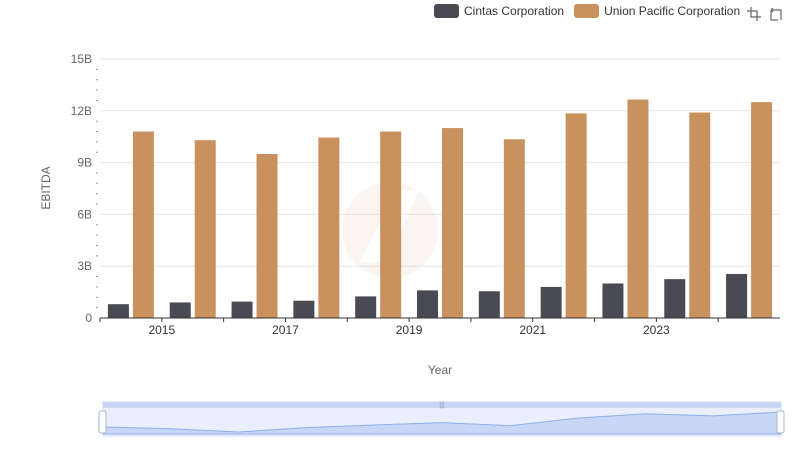 This screenshot has width=800, height=461. I want to click on legend-label-cintas: Cintas Corporation, so click(514, 11).